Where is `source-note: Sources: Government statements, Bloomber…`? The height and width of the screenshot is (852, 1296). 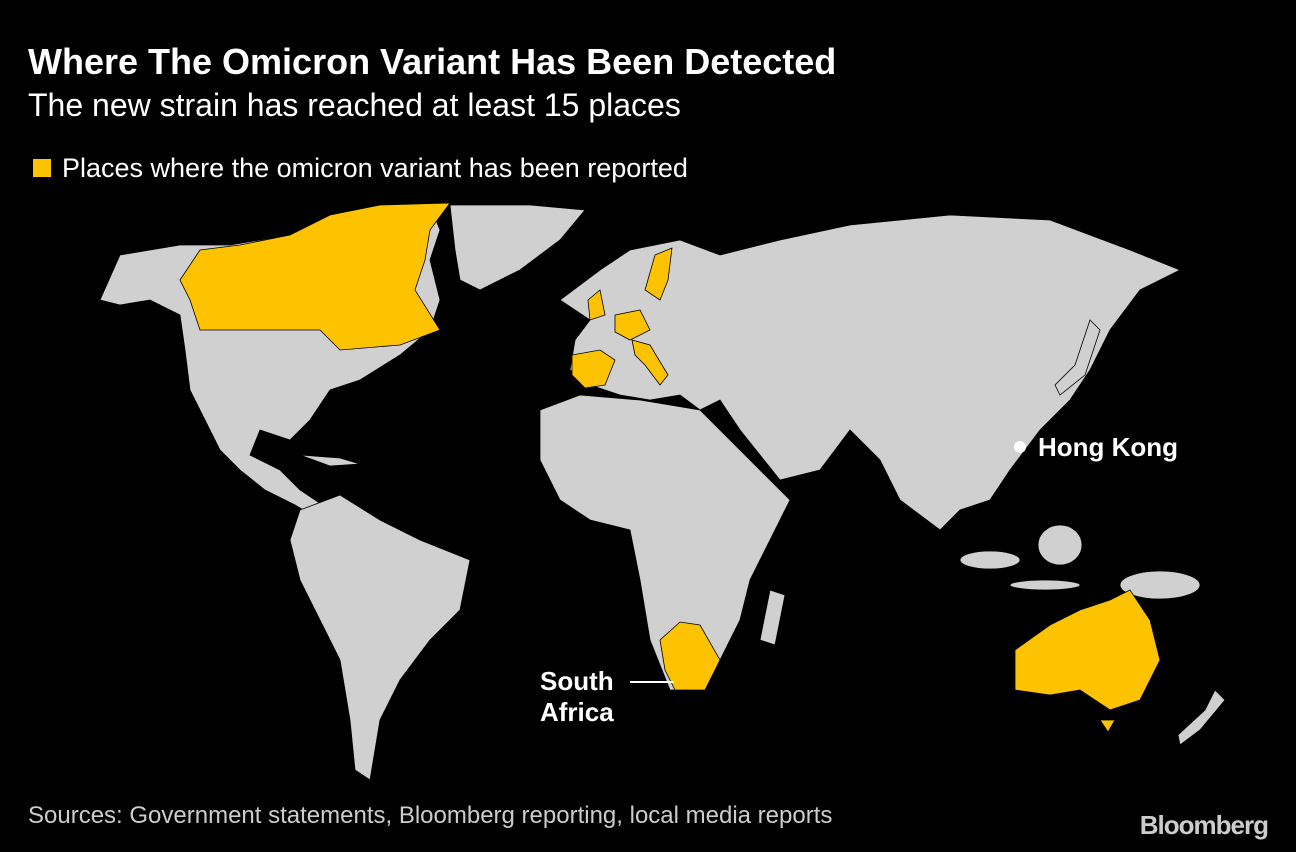 source-note: Sources: Government statements, Bloomber… is located at coordinates (430, 815).